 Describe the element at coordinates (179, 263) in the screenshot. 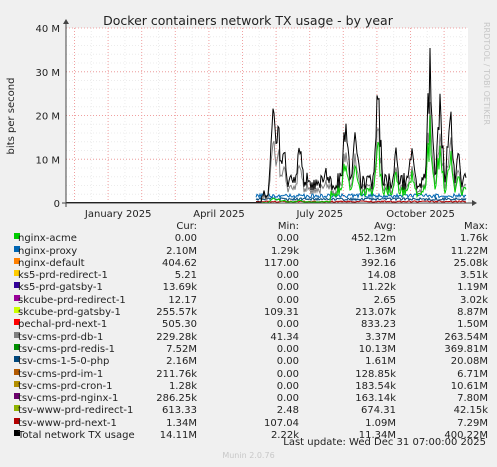

I see `legend-cur: 404.62` at that location.